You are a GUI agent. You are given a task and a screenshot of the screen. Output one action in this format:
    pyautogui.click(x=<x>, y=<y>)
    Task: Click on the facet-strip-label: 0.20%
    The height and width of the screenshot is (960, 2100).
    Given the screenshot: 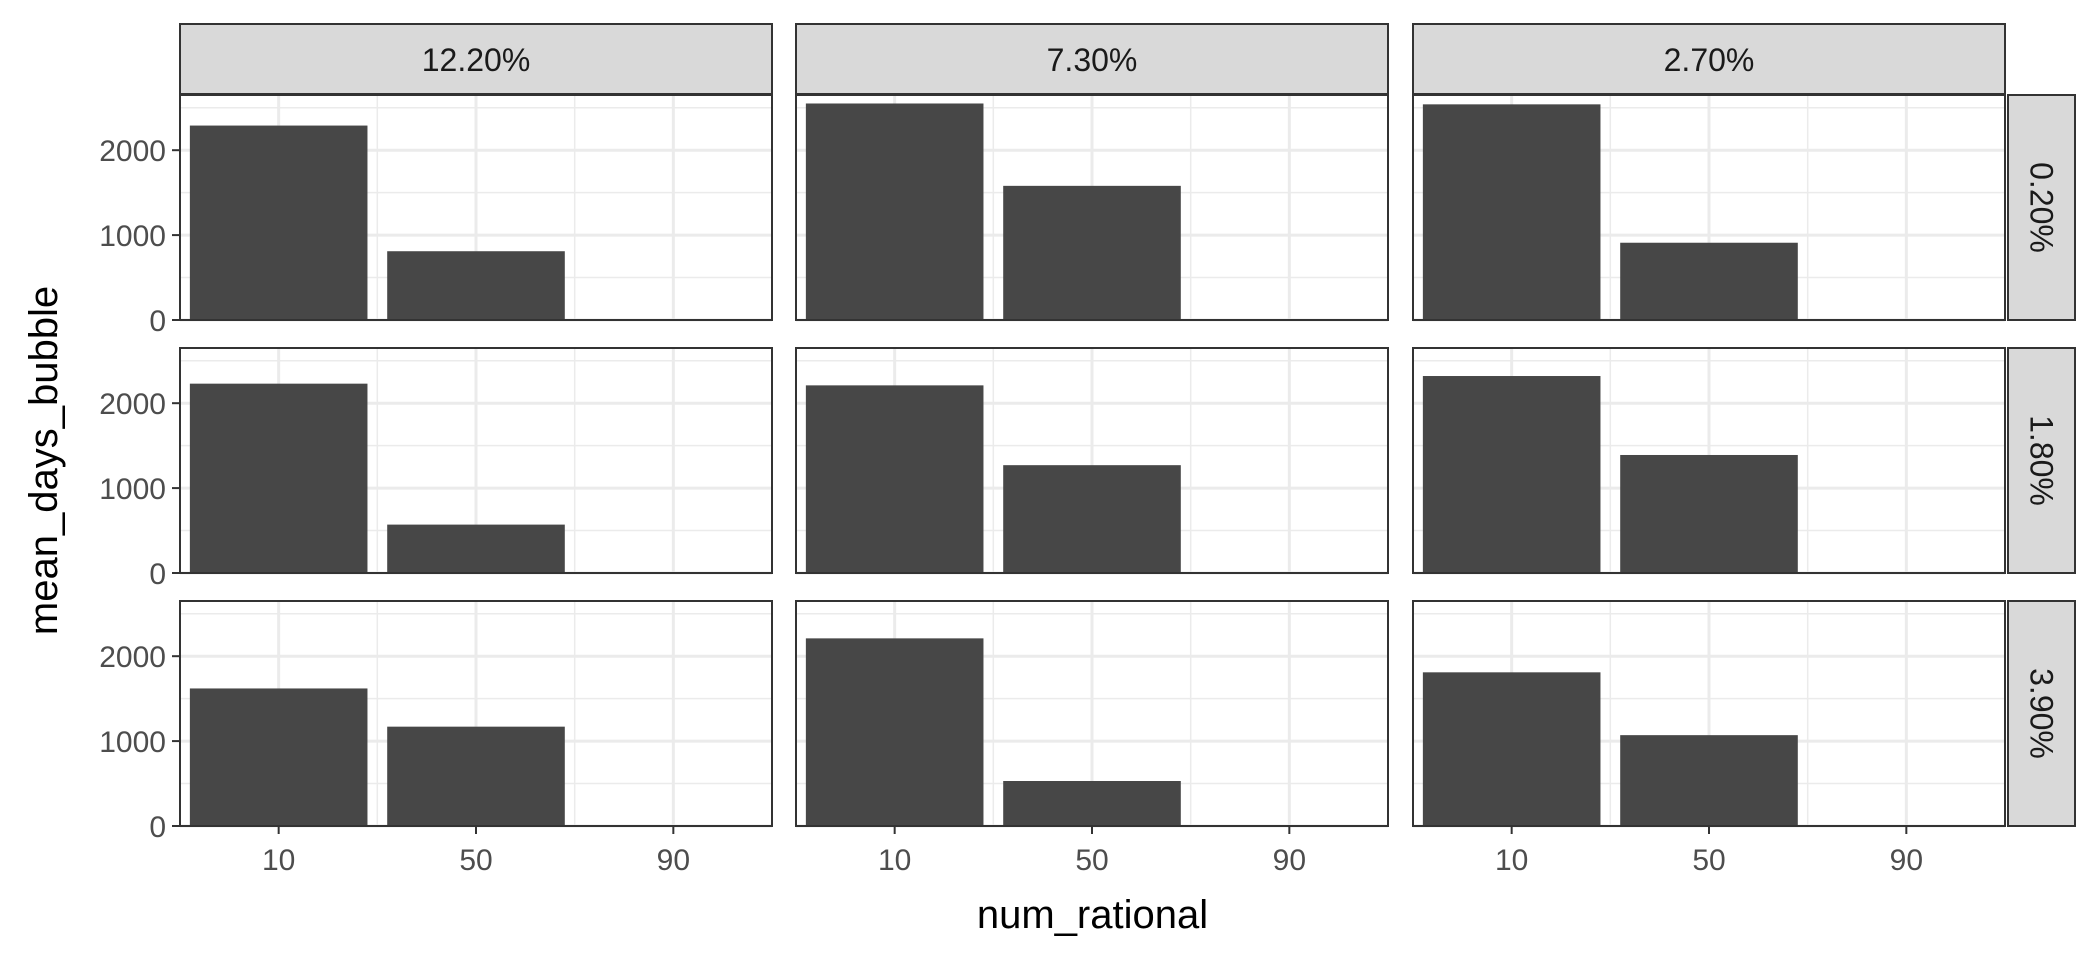 What is the action you would take?
    pyautogui.click(x=2042, y=207)
    